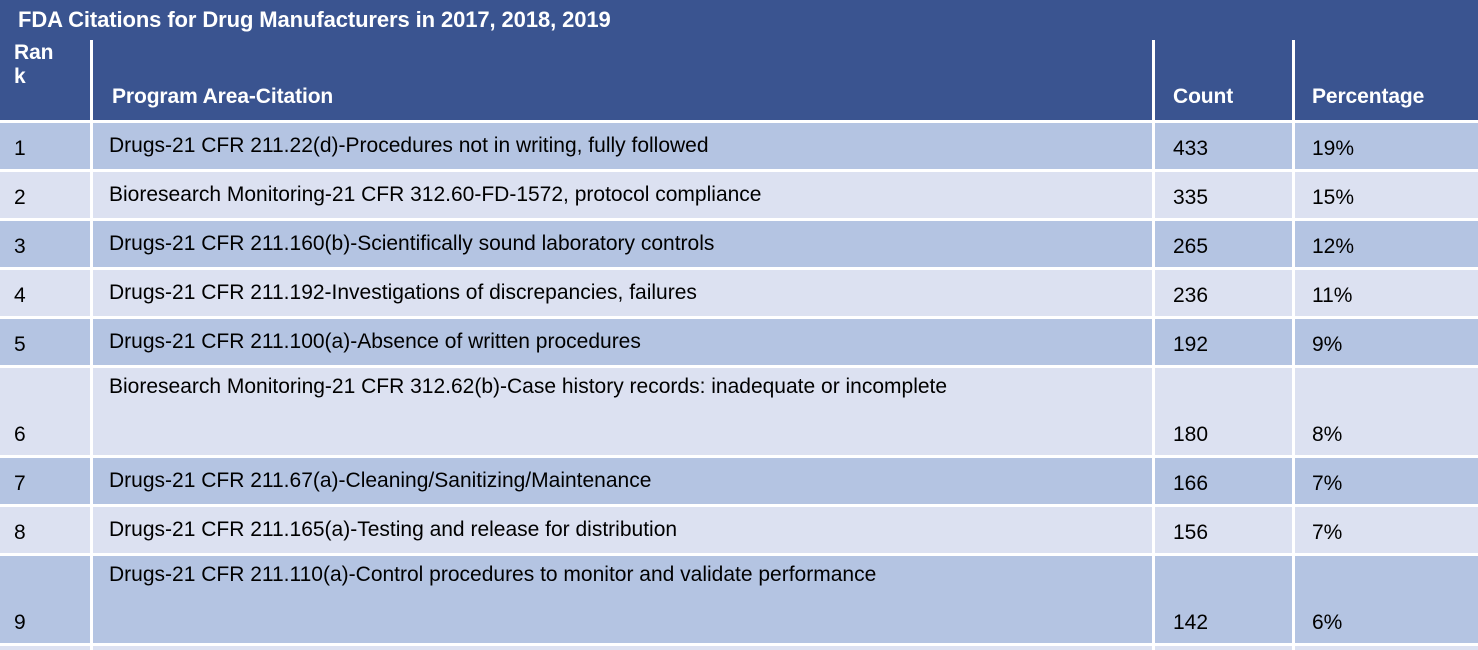 The width and height of the screenshot is (1478, 650). What do you see at coordinates (45, 481) in the screenshot?
I see `cell-rank: 7` at bounding box center [45, 481].